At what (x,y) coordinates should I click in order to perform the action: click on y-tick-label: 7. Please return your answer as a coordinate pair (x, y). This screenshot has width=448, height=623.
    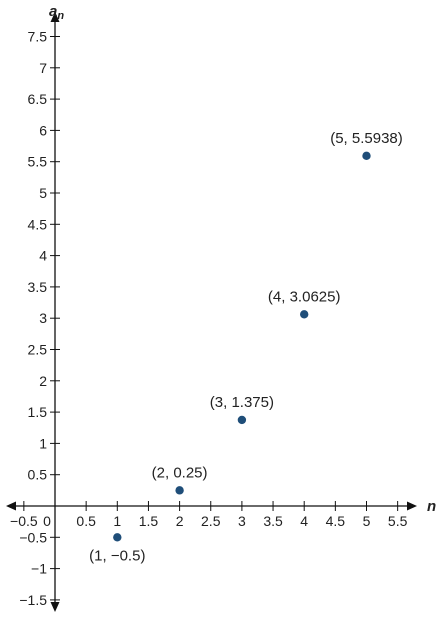
    Looking at the image, I should click on (43, 68).